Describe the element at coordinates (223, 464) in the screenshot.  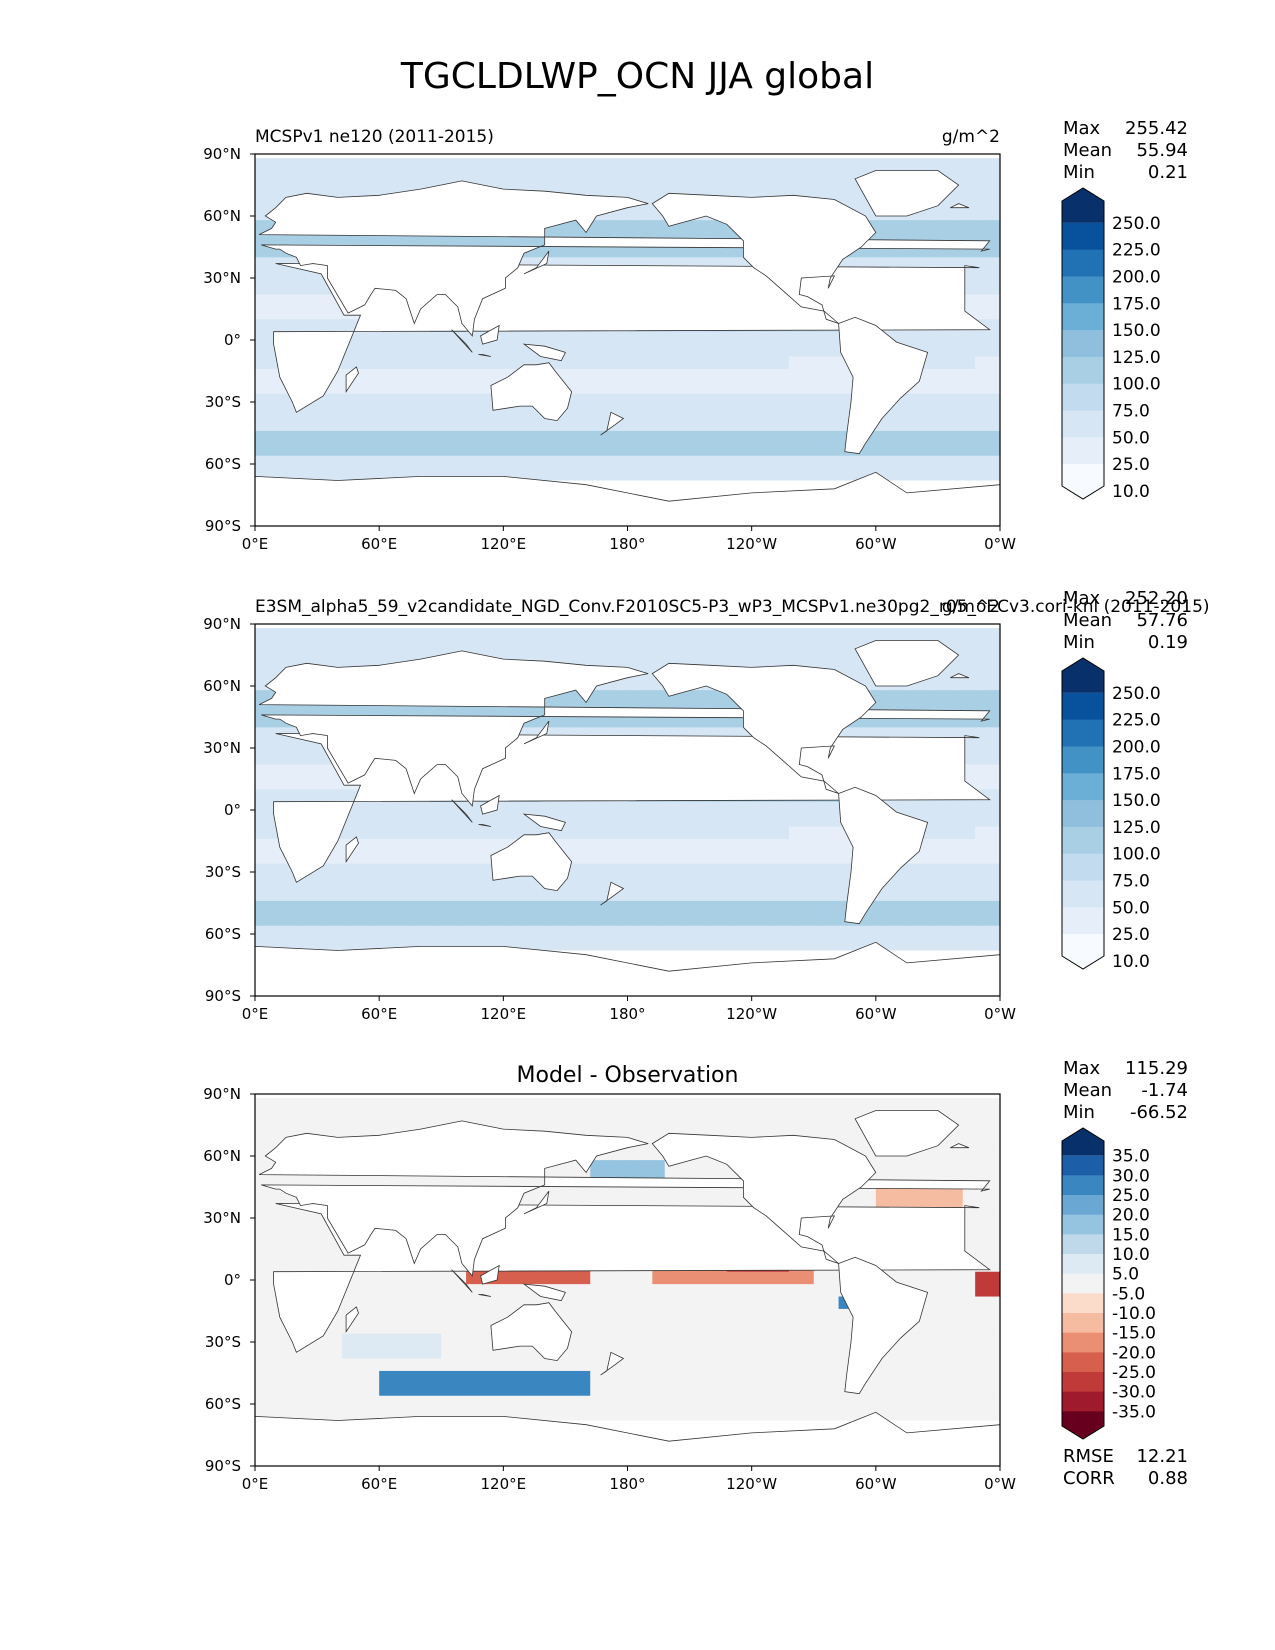
I see `y-tick-label: 60°S` at that location.